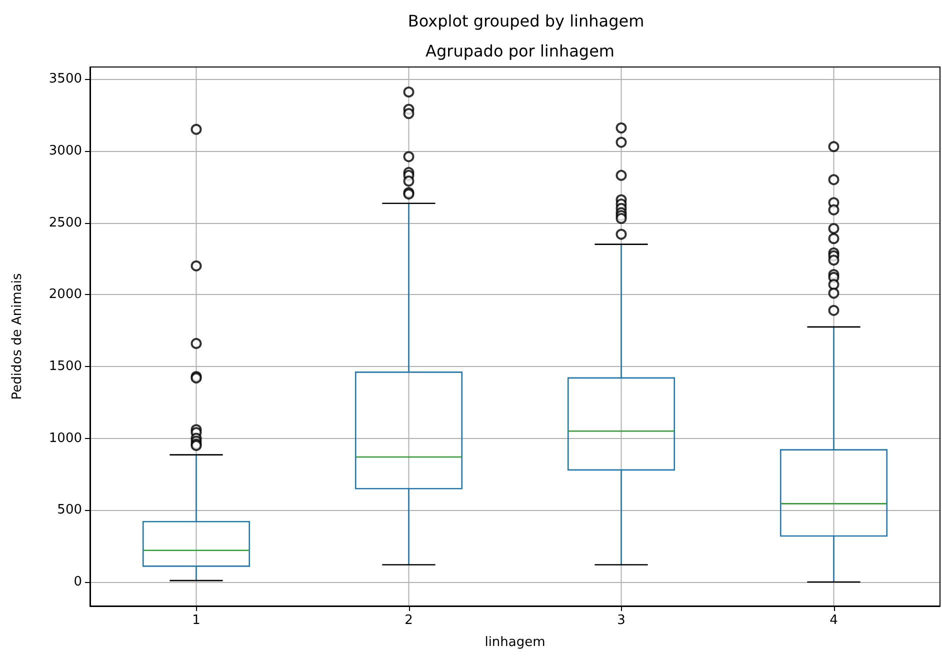 This screenshot has width=942, height=661. Describe the element at coordinates (834, 620) in the screenshot. I see `x-tick-label: 4` at that location.